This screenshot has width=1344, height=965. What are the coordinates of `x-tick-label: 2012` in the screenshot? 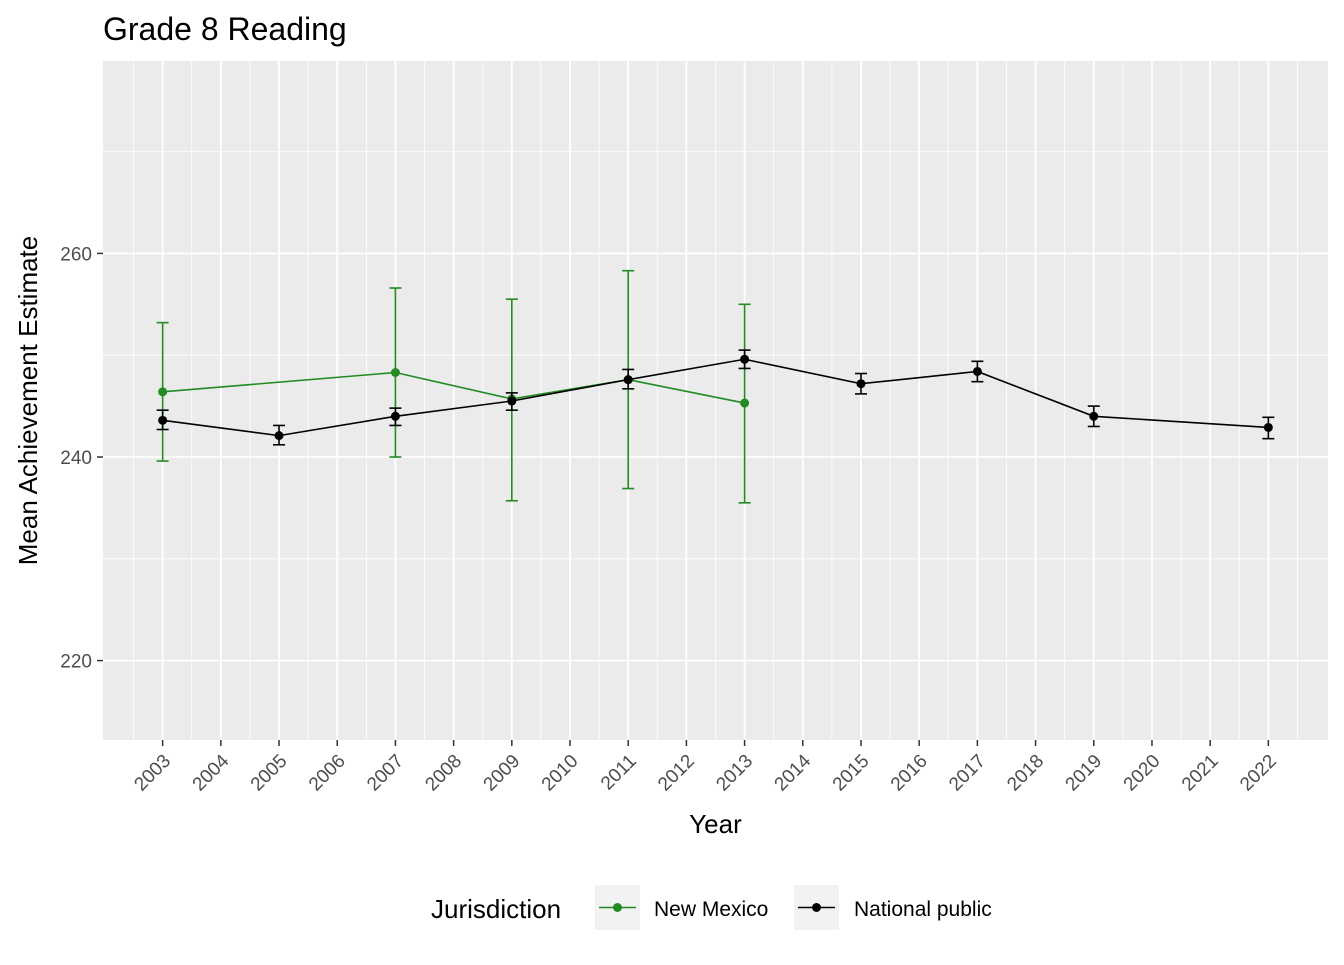 It's located at (676, 773).